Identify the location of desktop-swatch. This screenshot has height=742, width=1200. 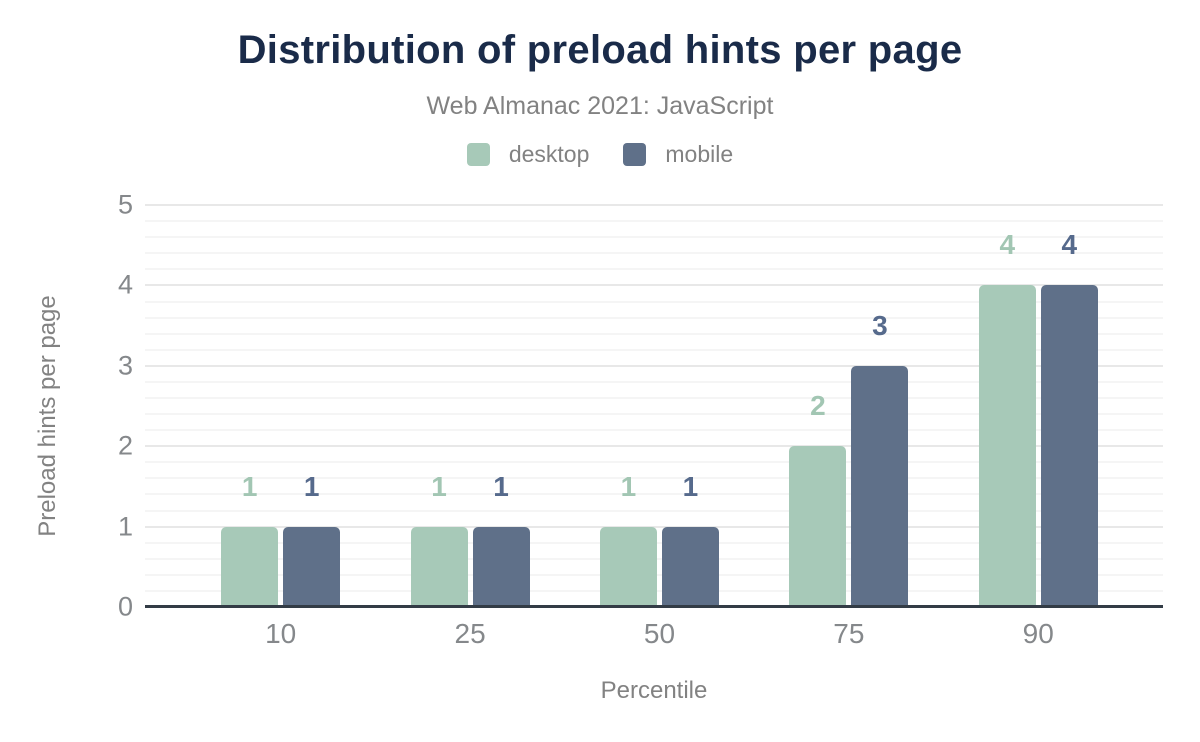
(478, 154).